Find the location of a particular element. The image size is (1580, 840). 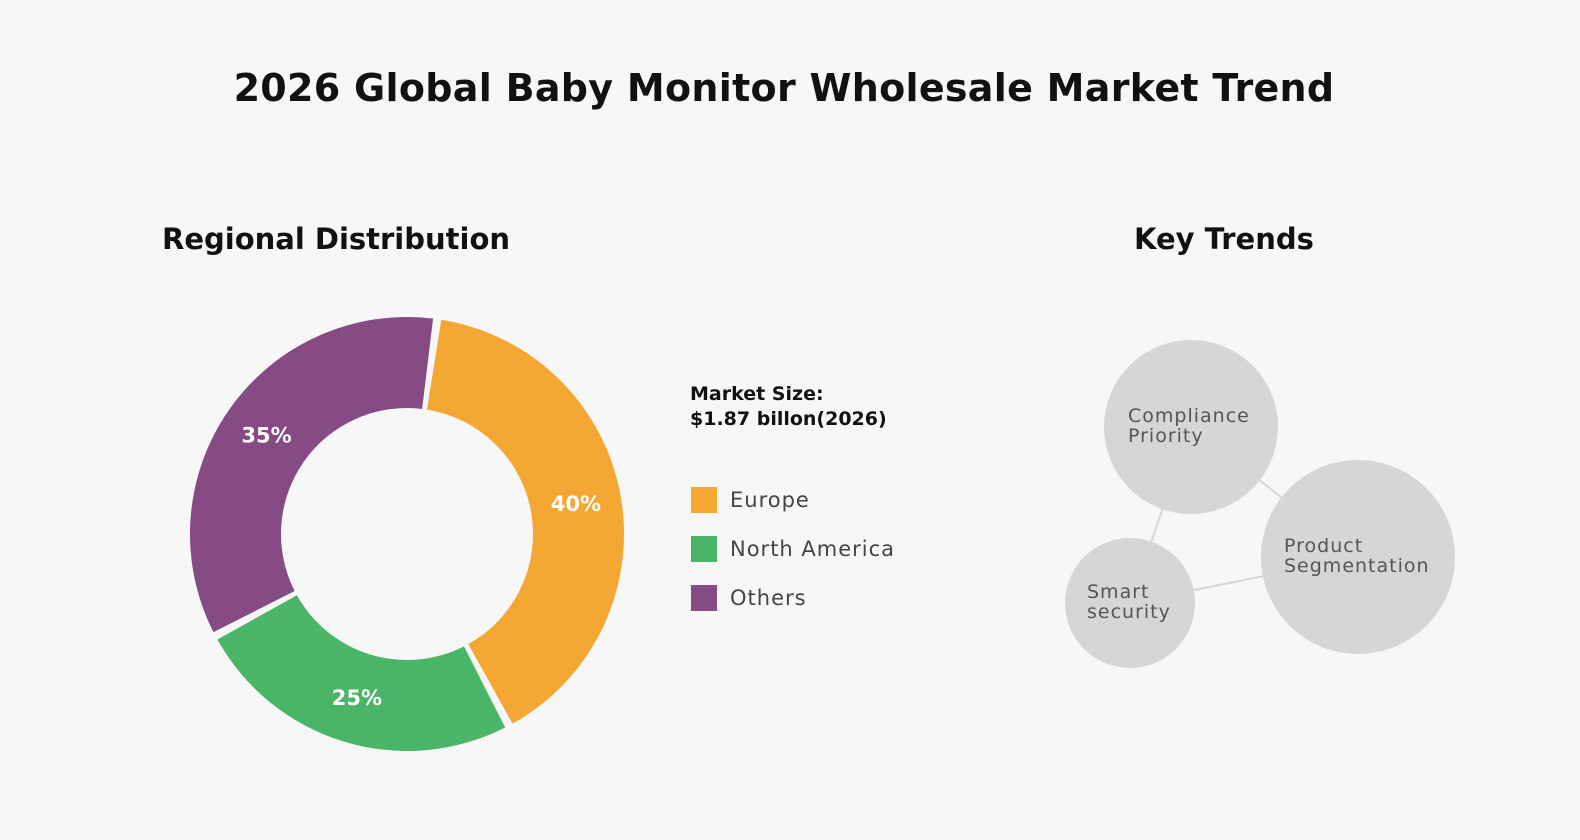

donut-chart: 40% 25% 35% is located at coordinates (406, 534).